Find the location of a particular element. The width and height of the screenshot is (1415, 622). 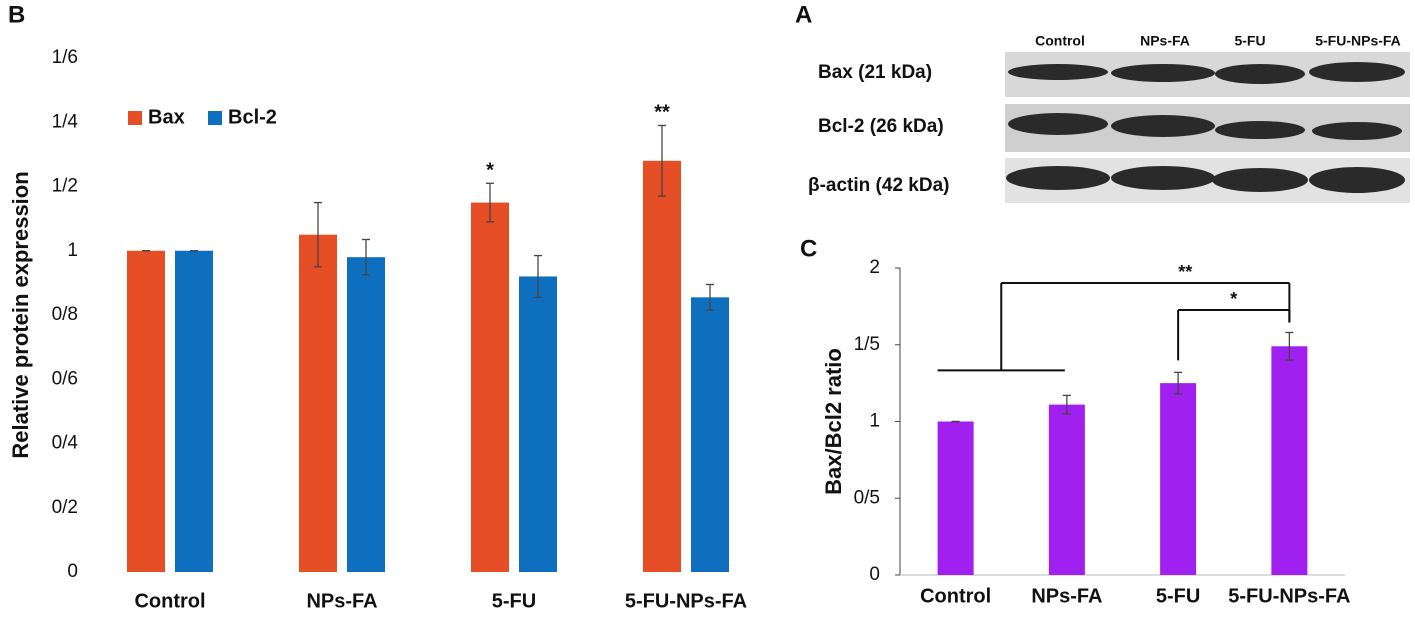

bracket-label: * is located at coordinates (1233, 299).